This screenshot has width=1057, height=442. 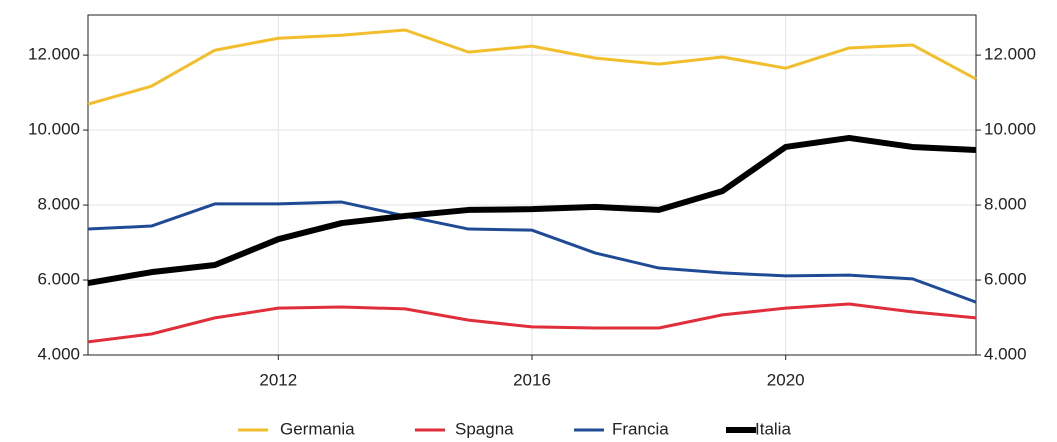 What do you see at coordinates (54, 54) in the screenshot?
I see `y-tick-label: 12.000` at bounding box center [54, 54].